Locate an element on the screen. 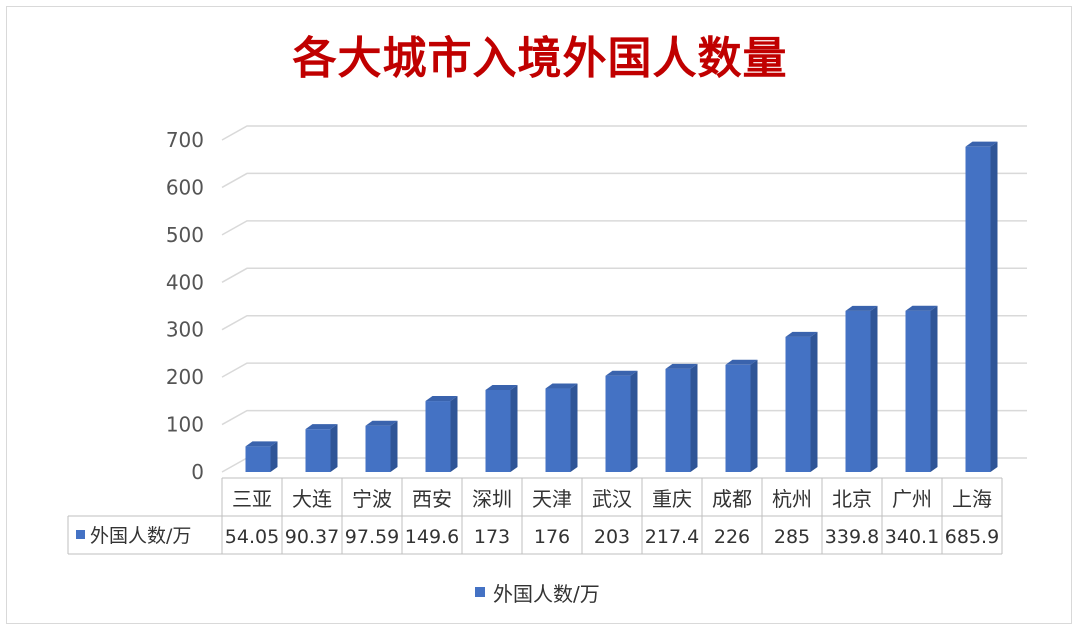 This screenshot has height=632, width=1080. legend: 外国人数/万 is located at coordinates (537, 592).